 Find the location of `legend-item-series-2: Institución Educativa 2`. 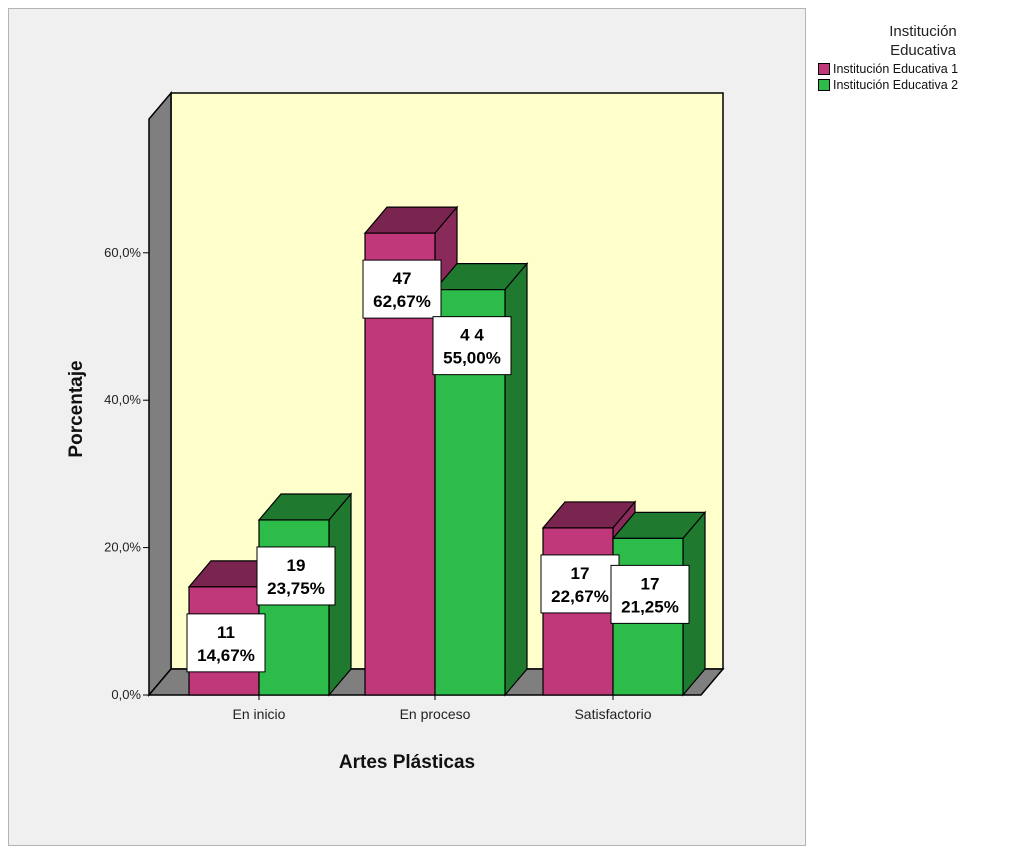

legend-item-series-2: Institución Educativa 2 is located at coordinates (923, 85).